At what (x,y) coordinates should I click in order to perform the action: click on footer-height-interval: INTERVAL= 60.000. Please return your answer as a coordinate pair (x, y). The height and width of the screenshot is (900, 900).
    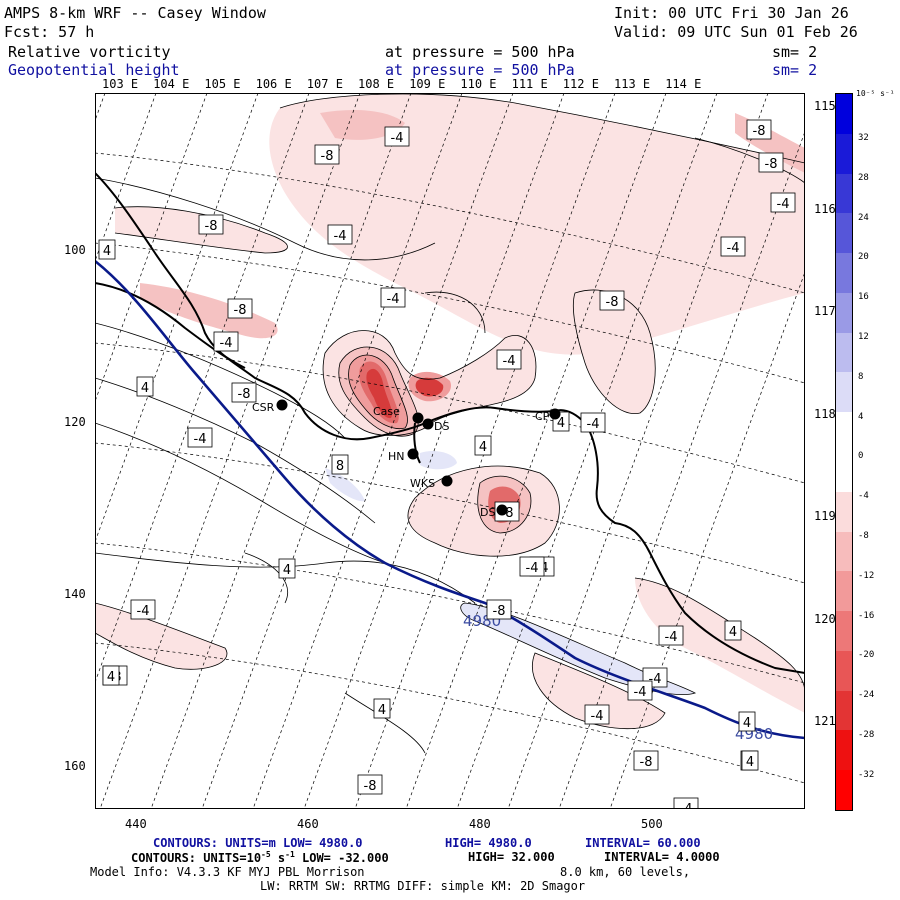
    Looking at the image, I should click on (643, 843).